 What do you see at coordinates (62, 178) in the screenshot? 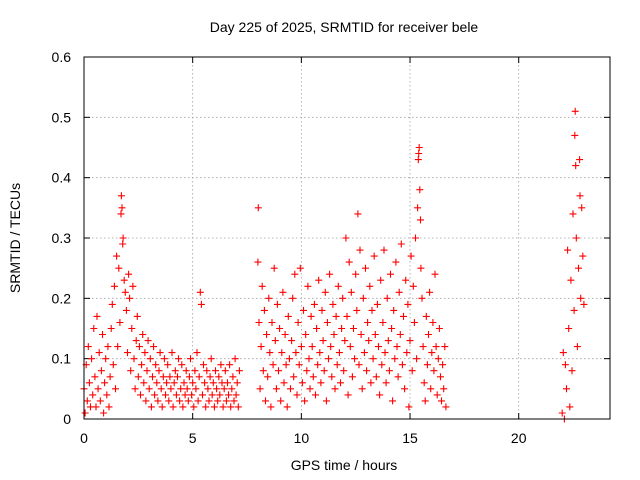
I see `y-tick-label: 0.4` at bounding box center [62, 178].